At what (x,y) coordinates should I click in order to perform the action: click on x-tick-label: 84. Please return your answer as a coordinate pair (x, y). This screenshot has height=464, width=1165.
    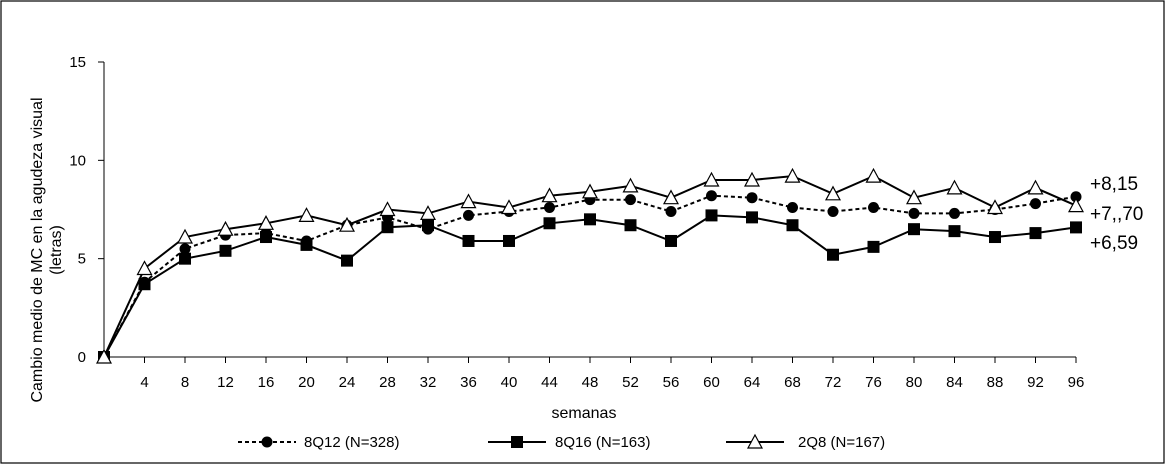
    Looking at the image, I should click on (954, 382).